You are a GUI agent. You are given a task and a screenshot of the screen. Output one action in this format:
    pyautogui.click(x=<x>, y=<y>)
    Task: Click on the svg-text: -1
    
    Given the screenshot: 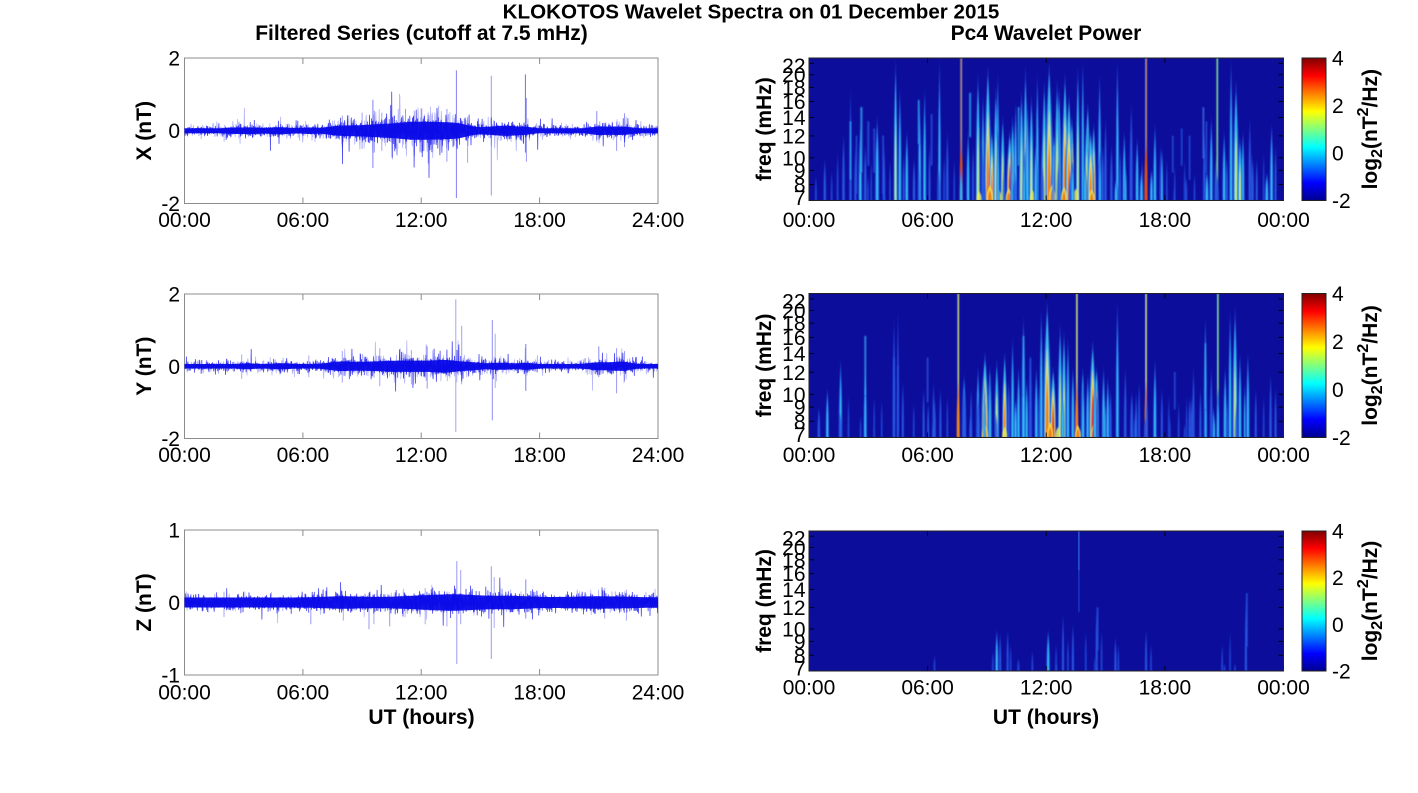 What is the action you would take?
    pyautogui.click(x=170, y=676)
    